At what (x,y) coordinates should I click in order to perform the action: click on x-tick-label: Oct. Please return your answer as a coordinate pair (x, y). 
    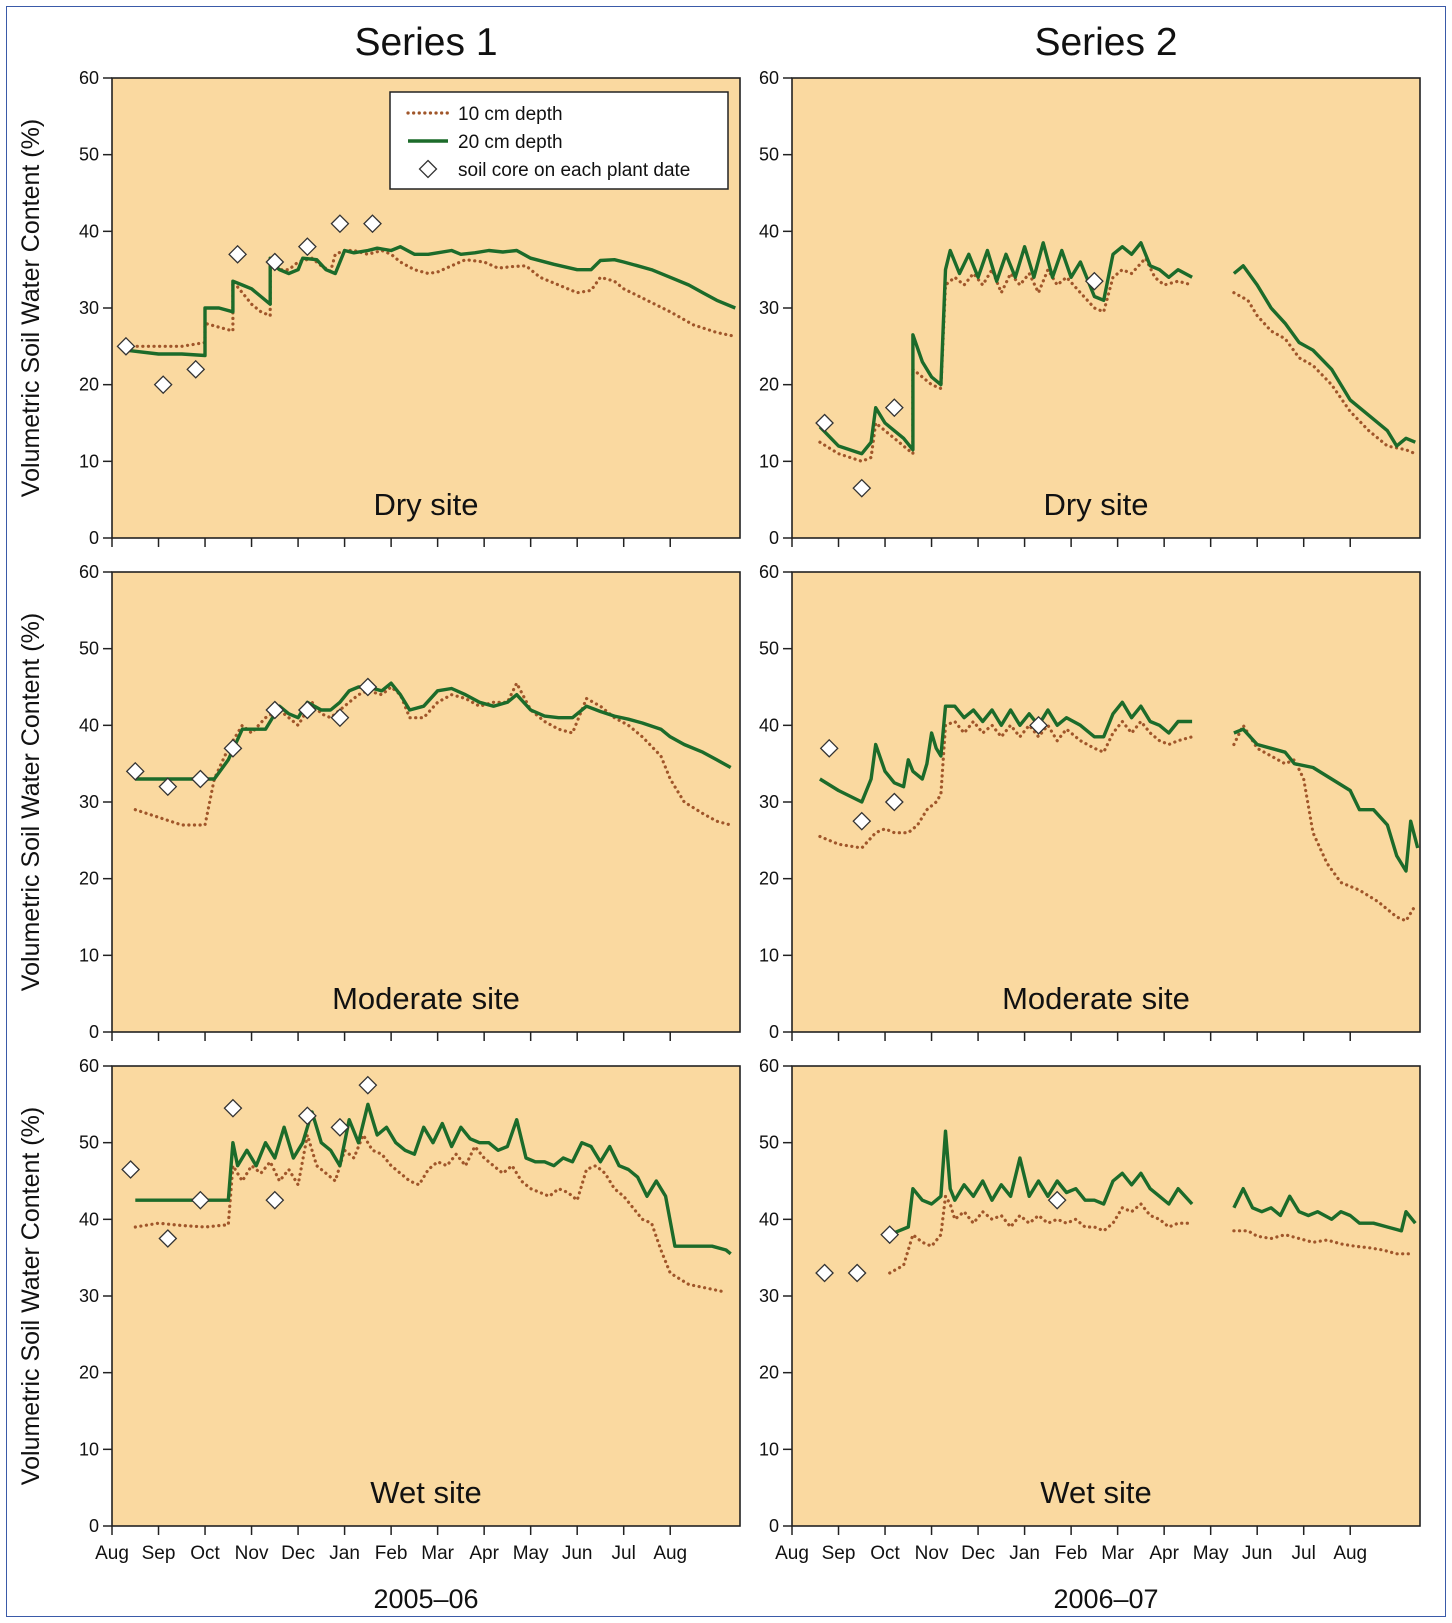
    Looking at the image, I should click on (885, 1553).